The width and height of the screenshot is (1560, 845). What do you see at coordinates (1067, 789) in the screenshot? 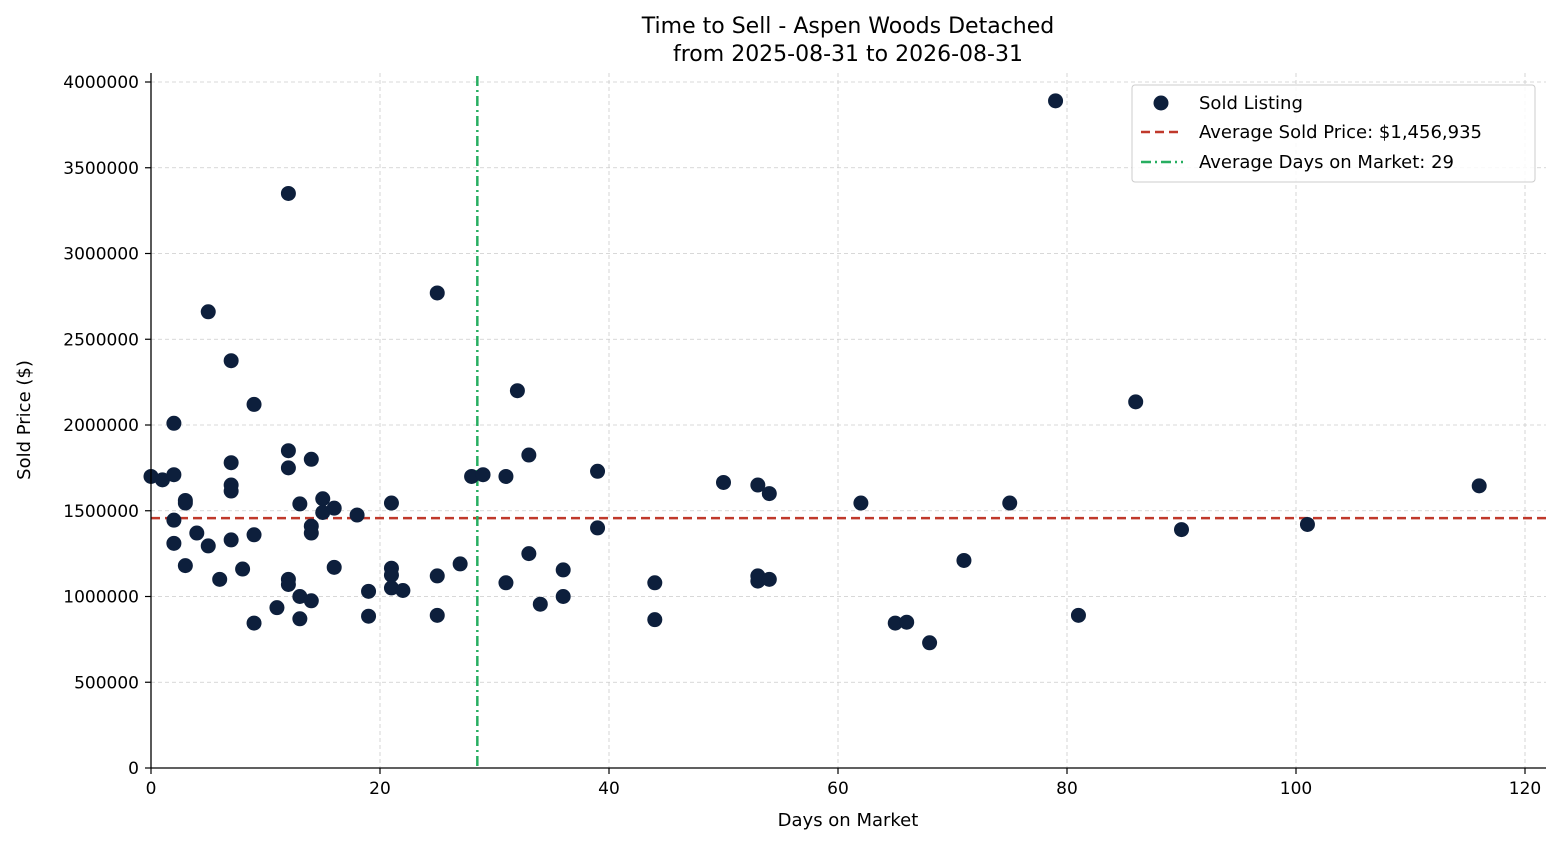
I see `x-tick-label: 80` at bounding box center [1067, 789].